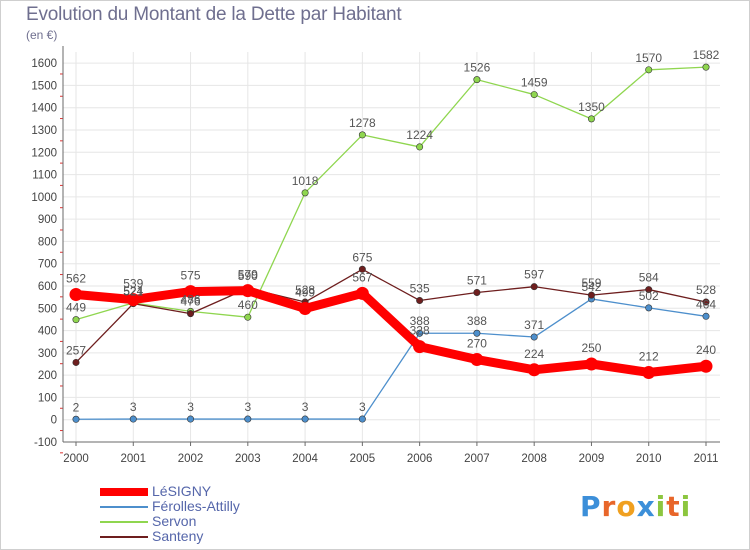 This screenshot has width=750, height=550. Describe the element at coordinates (419, 135) in the screenshot. I see `data-label: 1224` at that location.